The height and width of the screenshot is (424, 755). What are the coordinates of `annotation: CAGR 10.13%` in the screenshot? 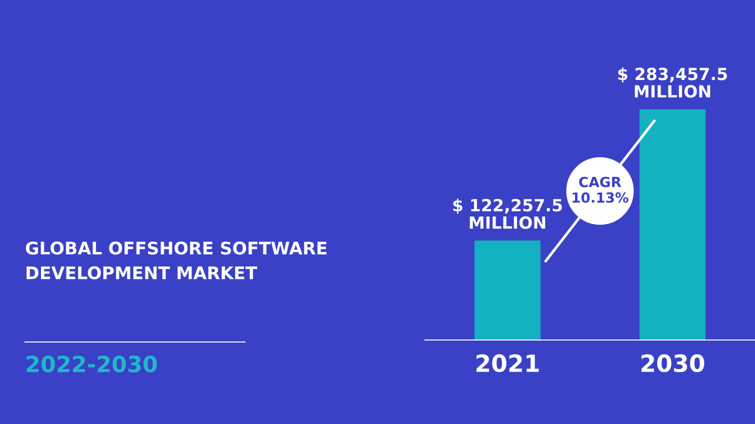 It's located at (600, 189).